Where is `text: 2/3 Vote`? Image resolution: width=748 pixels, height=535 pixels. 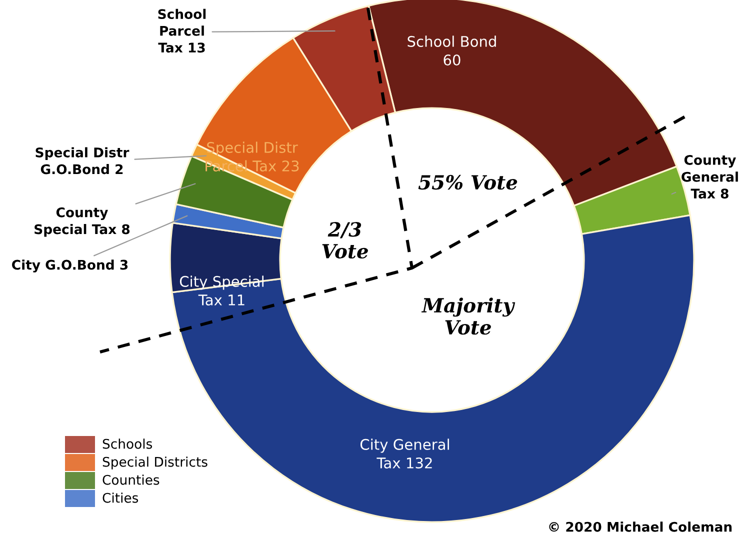 text: 2/3 Vote is located at coordinates (345, 240).